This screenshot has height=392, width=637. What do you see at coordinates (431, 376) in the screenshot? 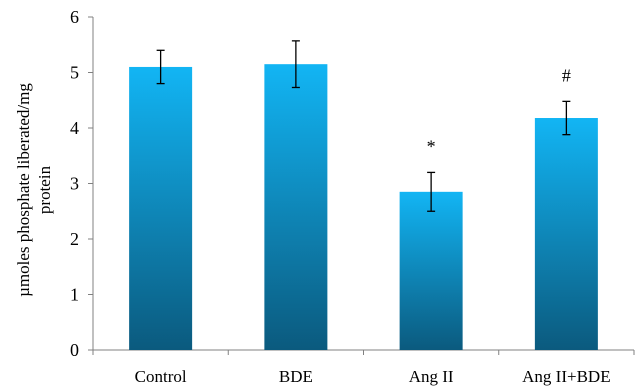
I see `x-category-label: Ang II` at bounding box center [431, 376].